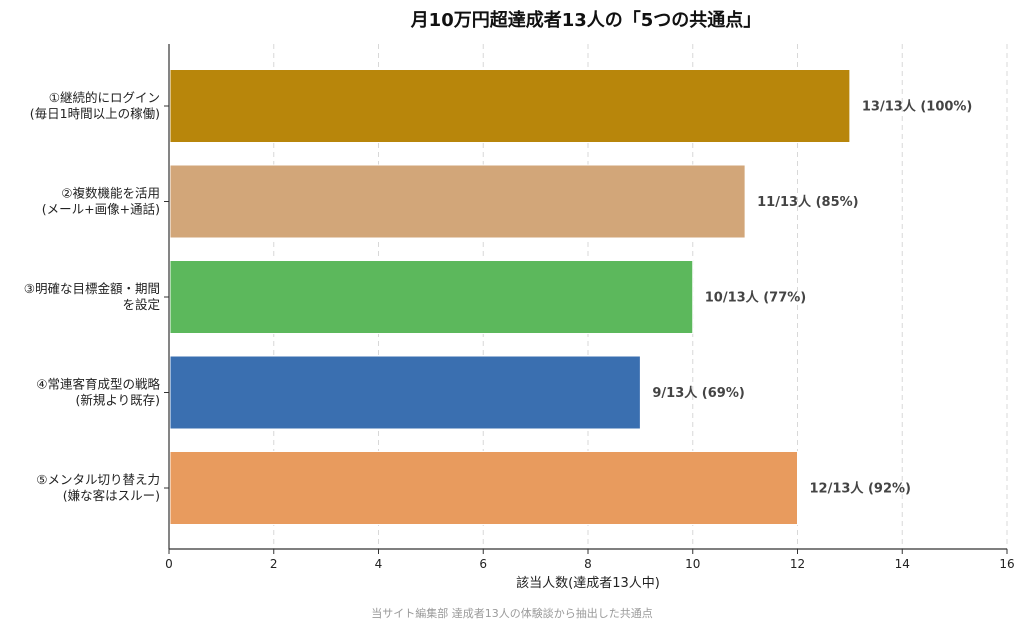  Describe the element at coordinates (797, 564) in the screenshot. I see `x-tick-label: 12` at that location.